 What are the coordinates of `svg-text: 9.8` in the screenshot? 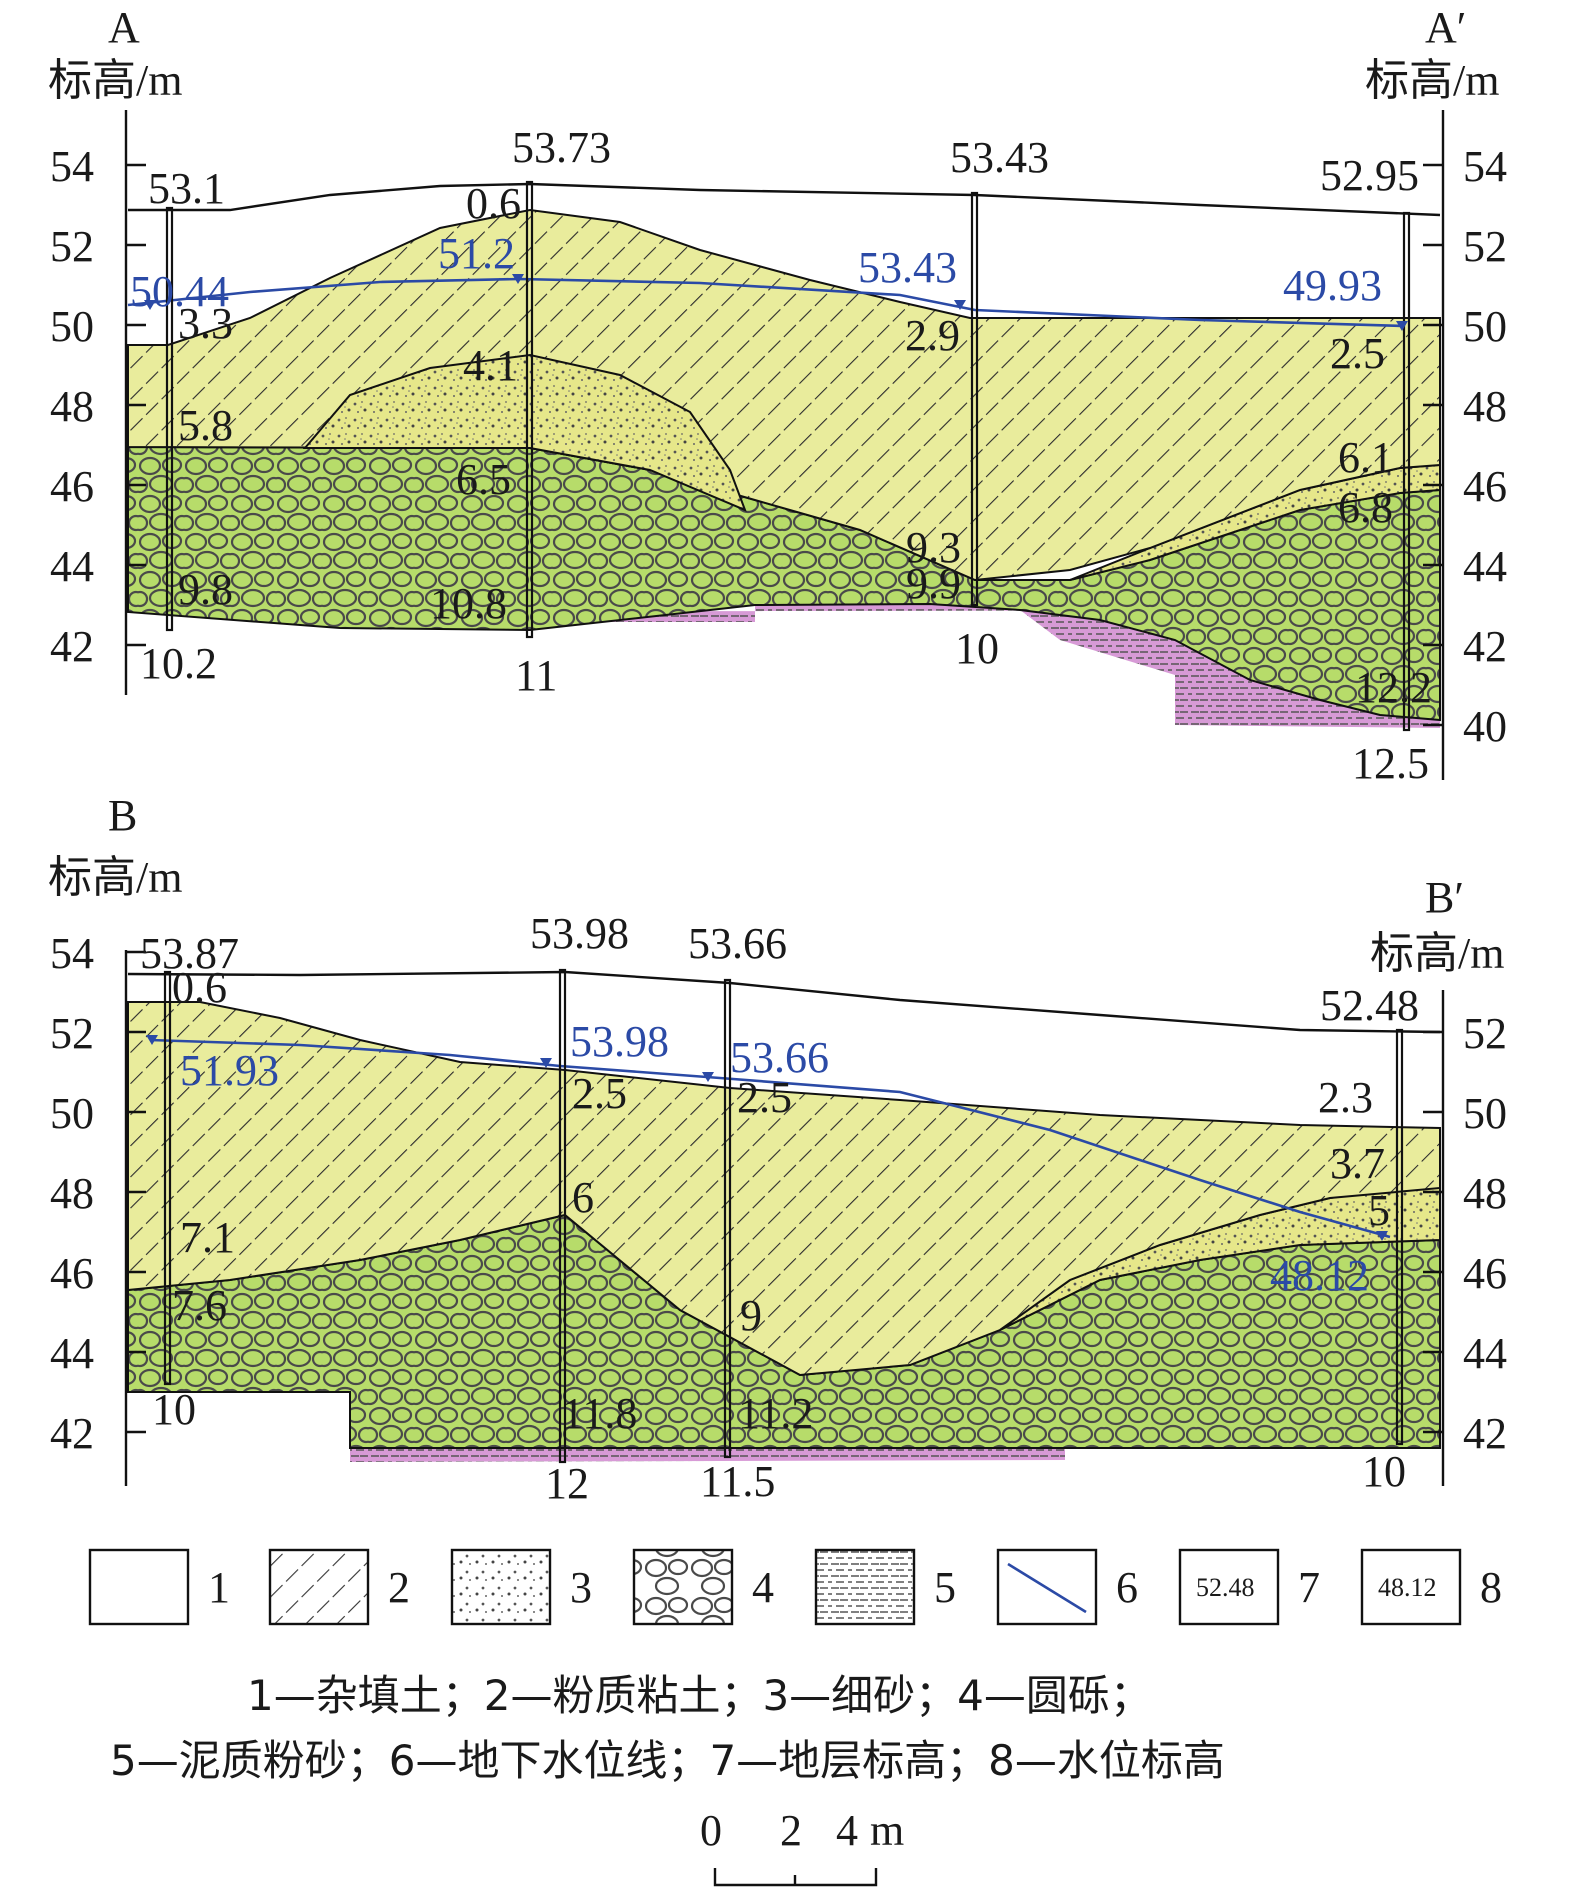 It's located at (205, 589).